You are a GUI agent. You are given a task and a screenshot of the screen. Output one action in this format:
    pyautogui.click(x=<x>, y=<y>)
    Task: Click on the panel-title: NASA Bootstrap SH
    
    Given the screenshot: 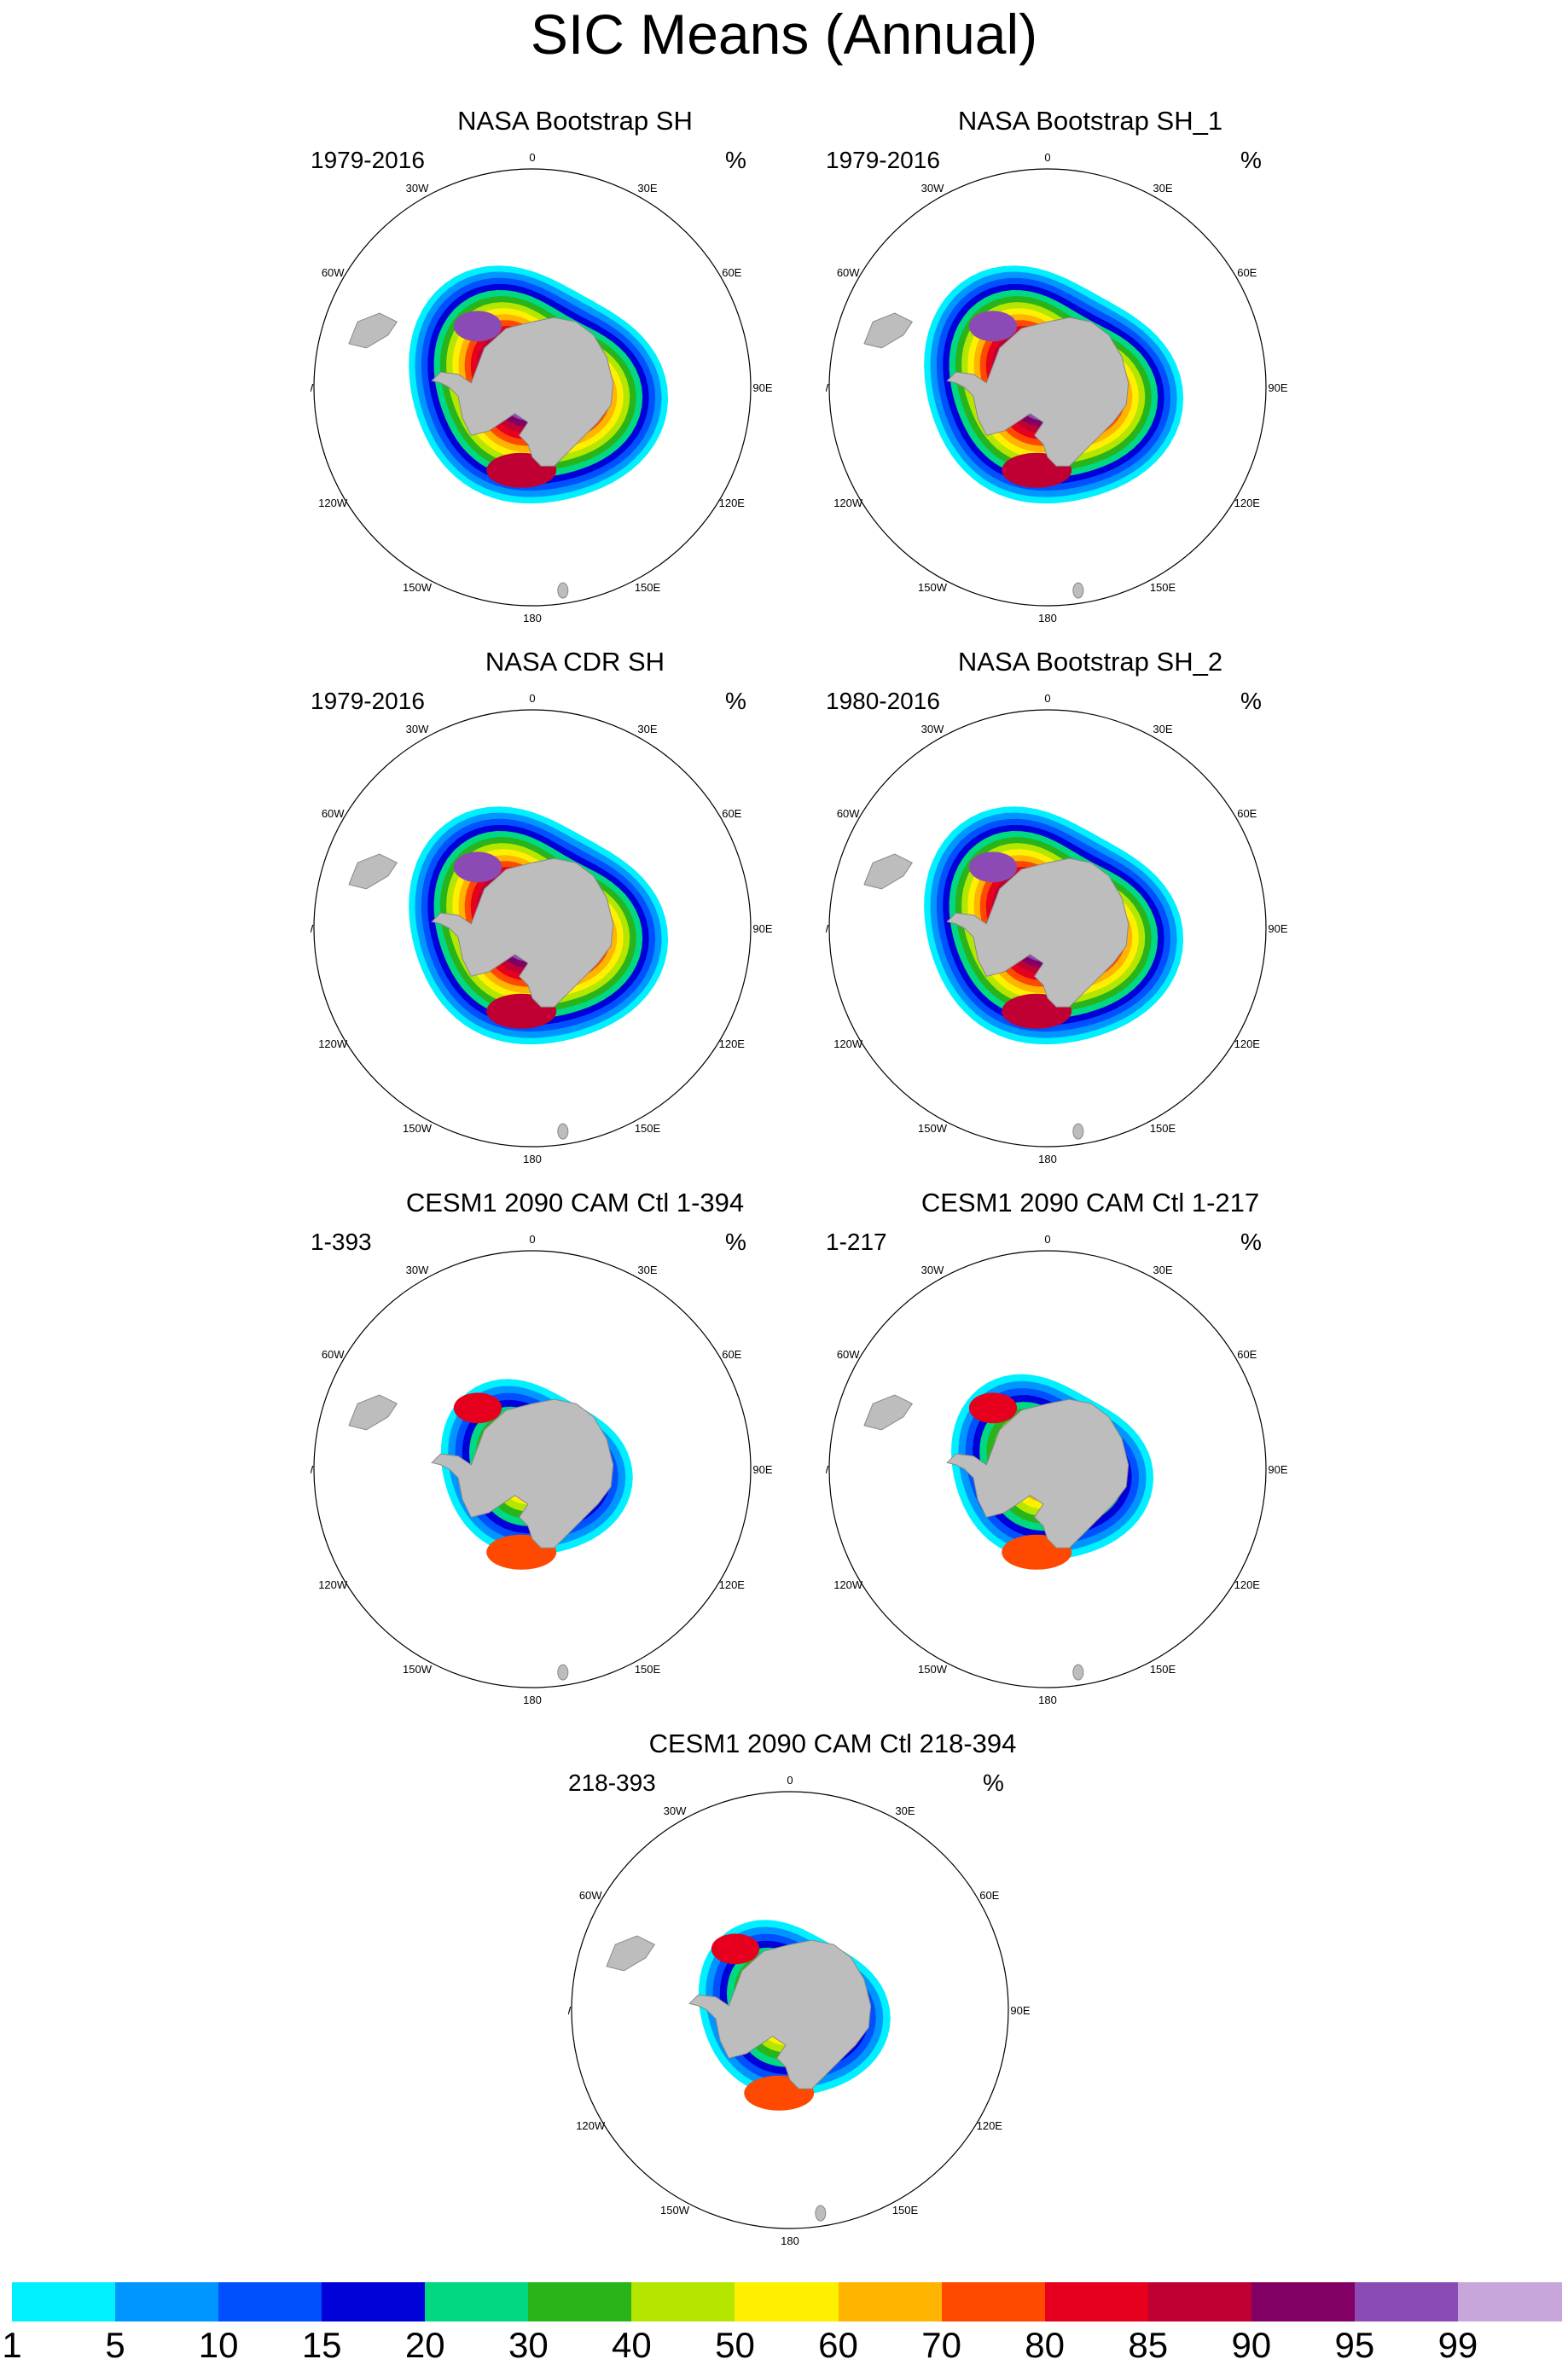 What is the action you would take?
    pyautogui.click(x=575, y=121)
    